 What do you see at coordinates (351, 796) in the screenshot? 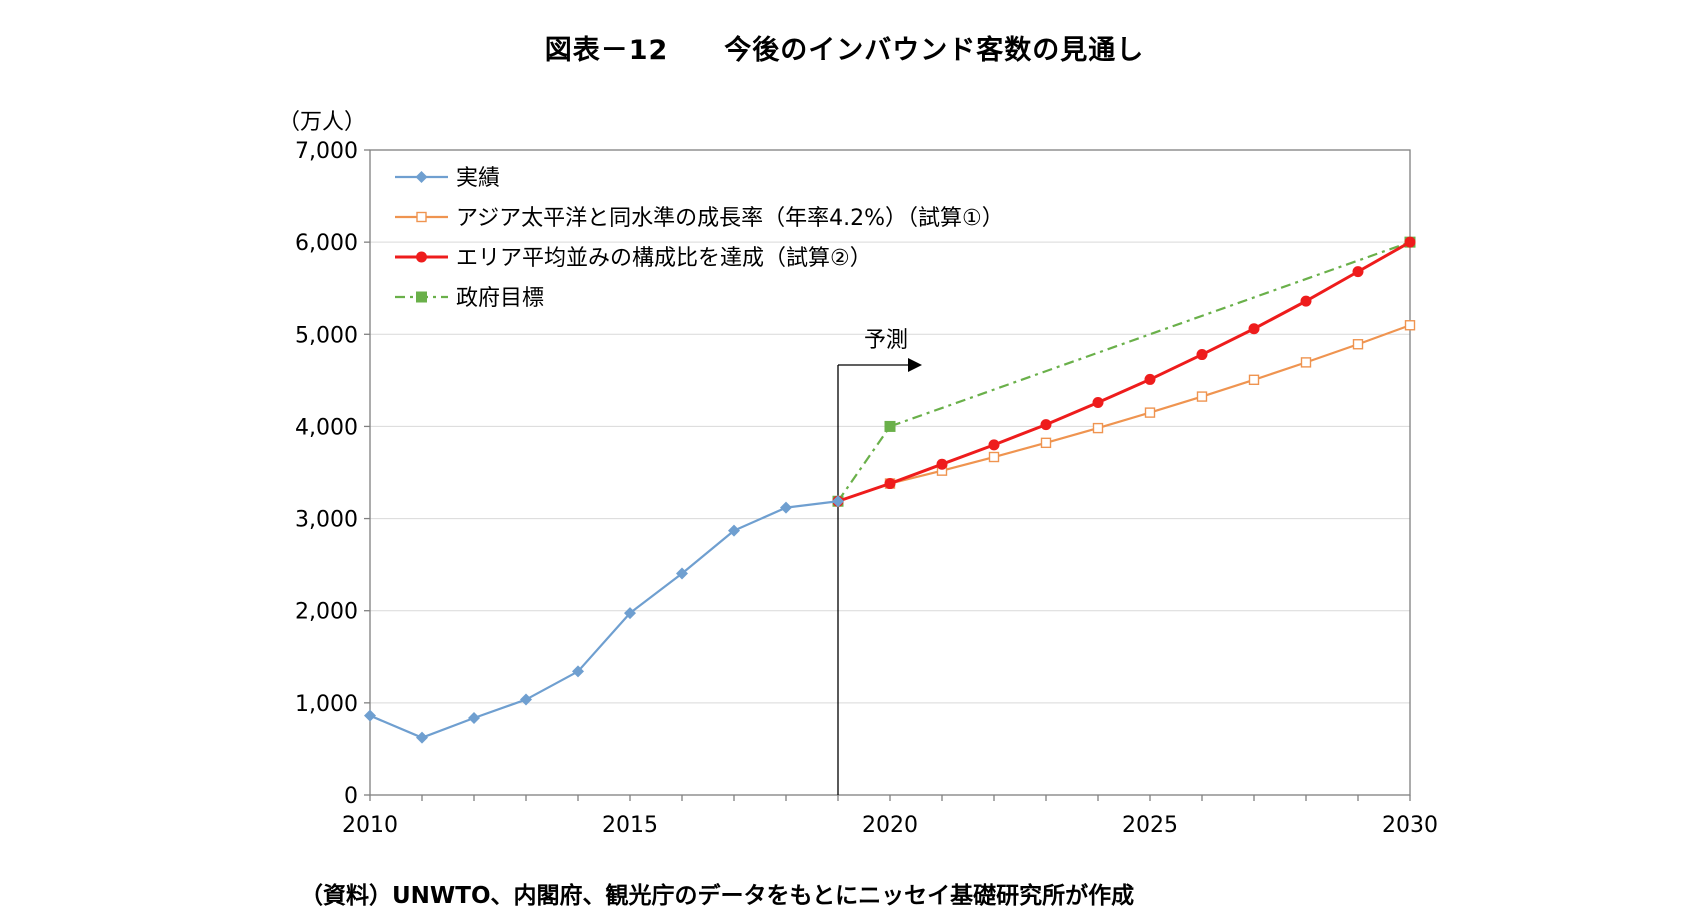
I see `y-tick-label: 0` at bounding box center [351, 796].